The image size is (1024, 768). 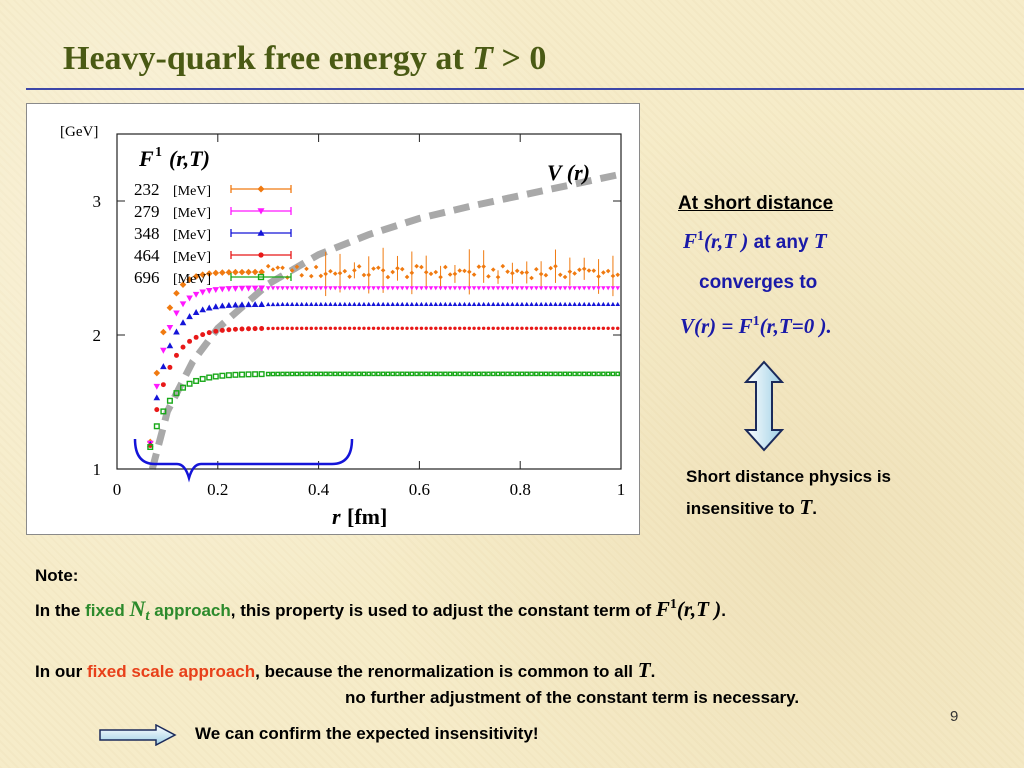 I want to click on x-tick-label: 0.2, so click(x=217, y=489).